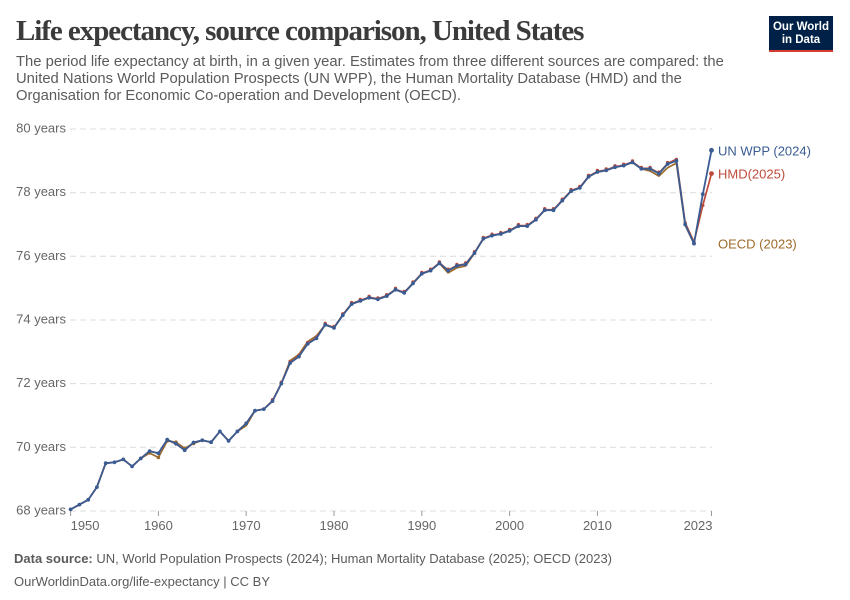  What do you see at coordinates (41, 128) in the screenshot?
I see `svg-text: 80 years` at bounding box center [41, 128].